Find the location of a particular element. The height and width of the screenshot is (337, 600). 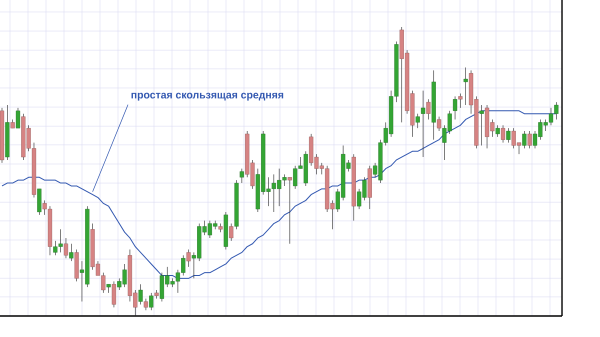

annotation: простая скользящая средняя is located at coordinates (208, 96).